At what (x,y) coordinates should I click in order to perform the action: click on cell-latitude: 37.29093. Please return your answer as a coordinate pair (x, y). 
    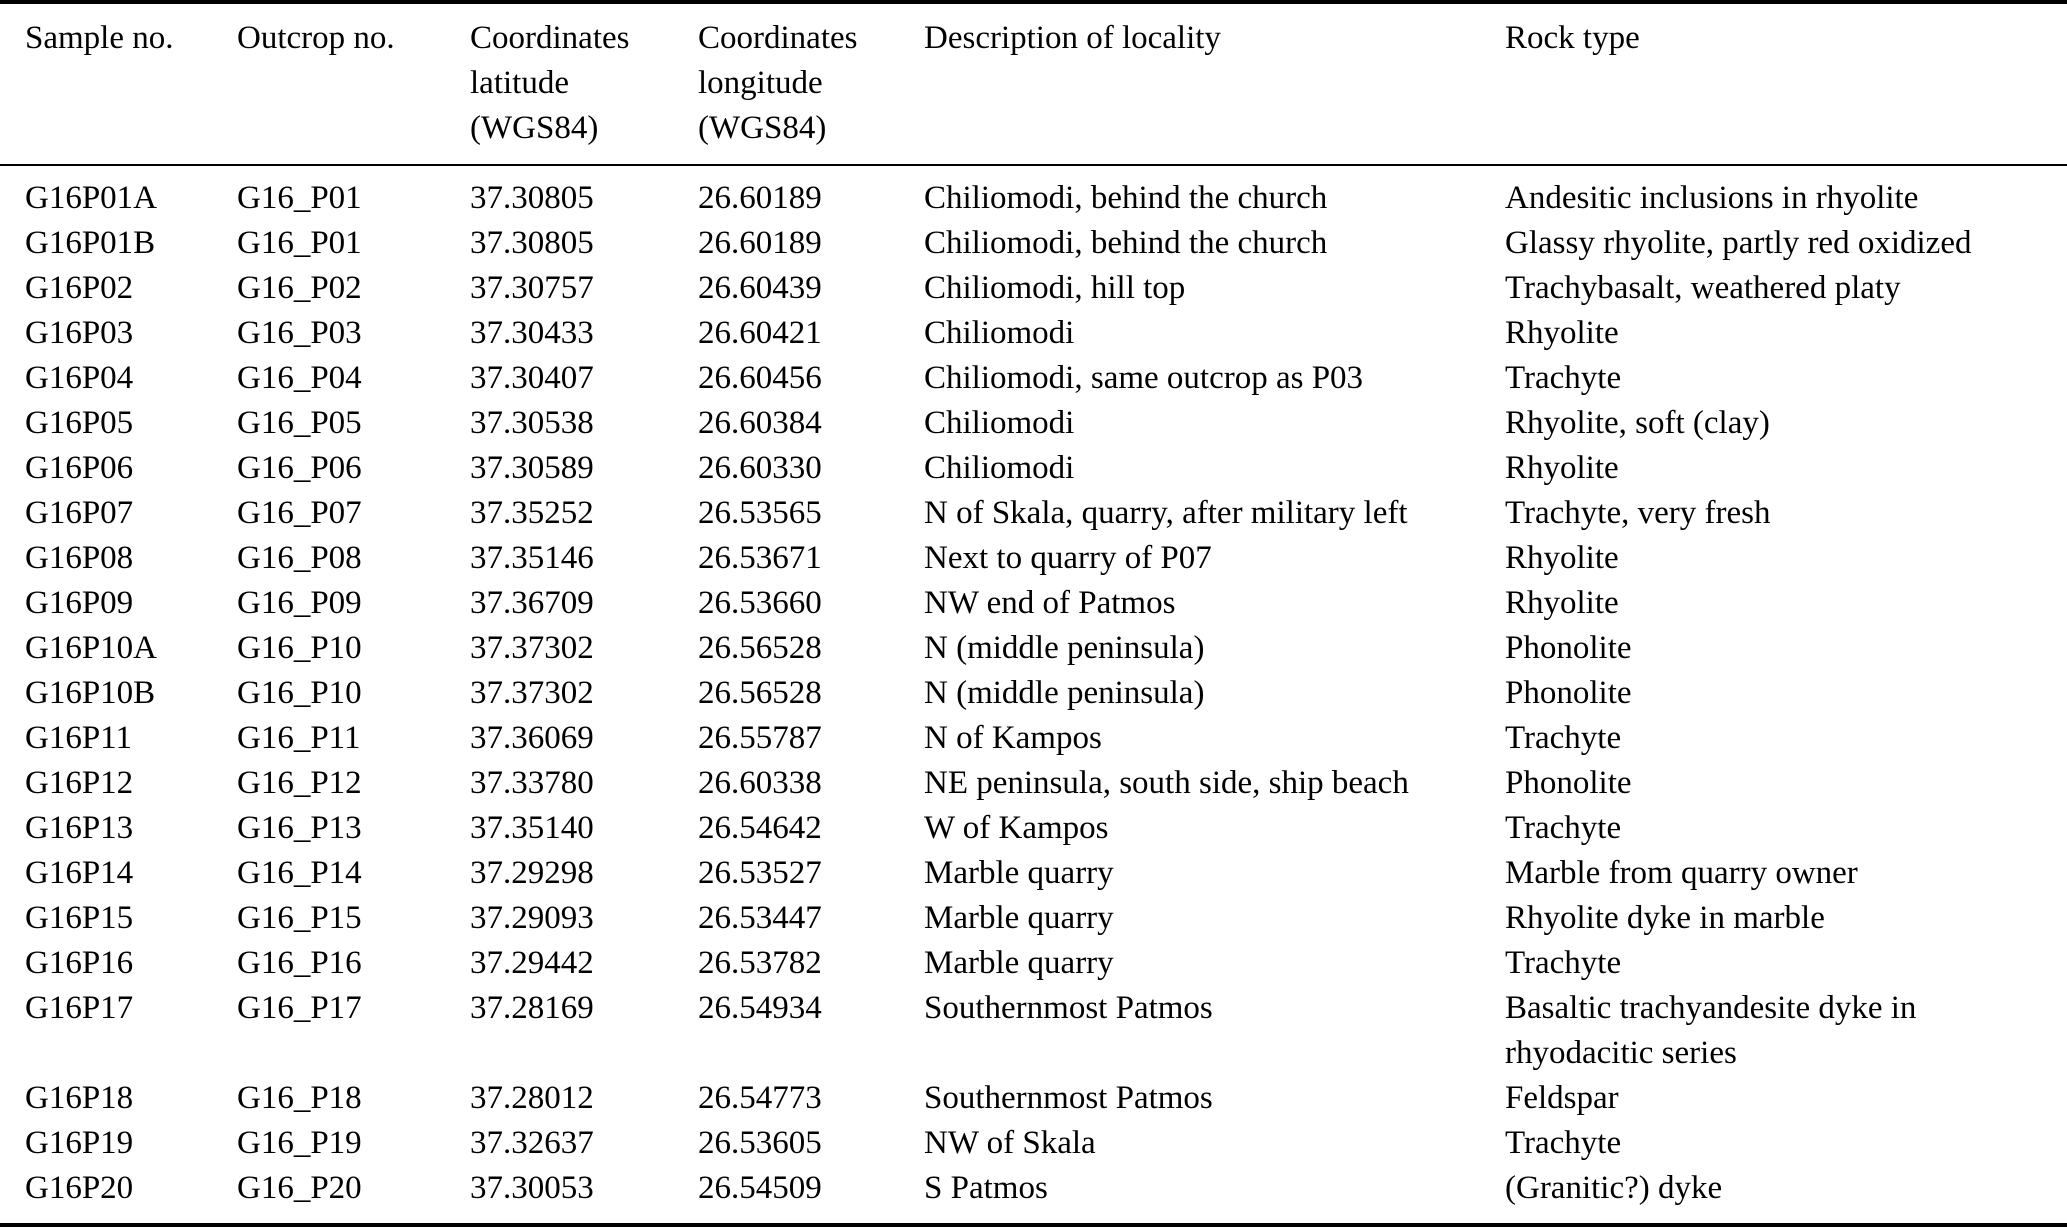
    Looking at the image, I should click on (532, 918).